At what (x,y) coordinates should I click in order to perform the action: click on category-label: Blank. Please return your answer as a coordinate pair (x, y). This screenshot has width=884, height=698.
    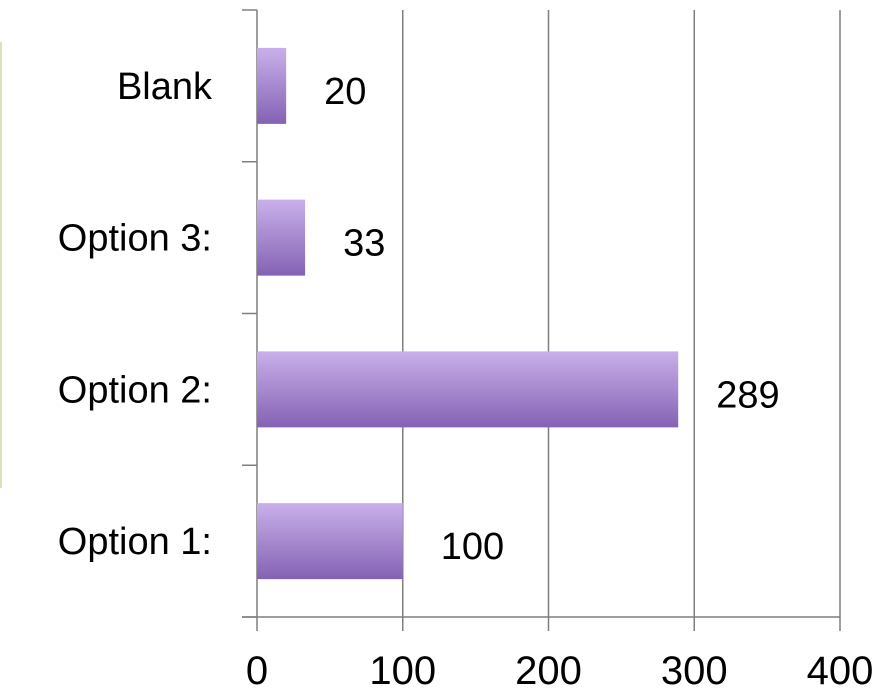
    Looking at the image, I should click on (165, 87).